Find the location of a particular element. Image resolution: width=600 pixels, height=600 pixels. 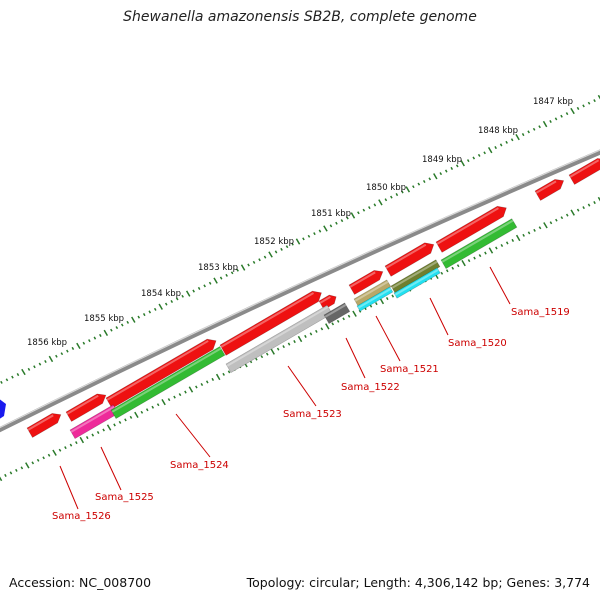

gene-label: Sama_1525 is located at coordinates (124, 497).